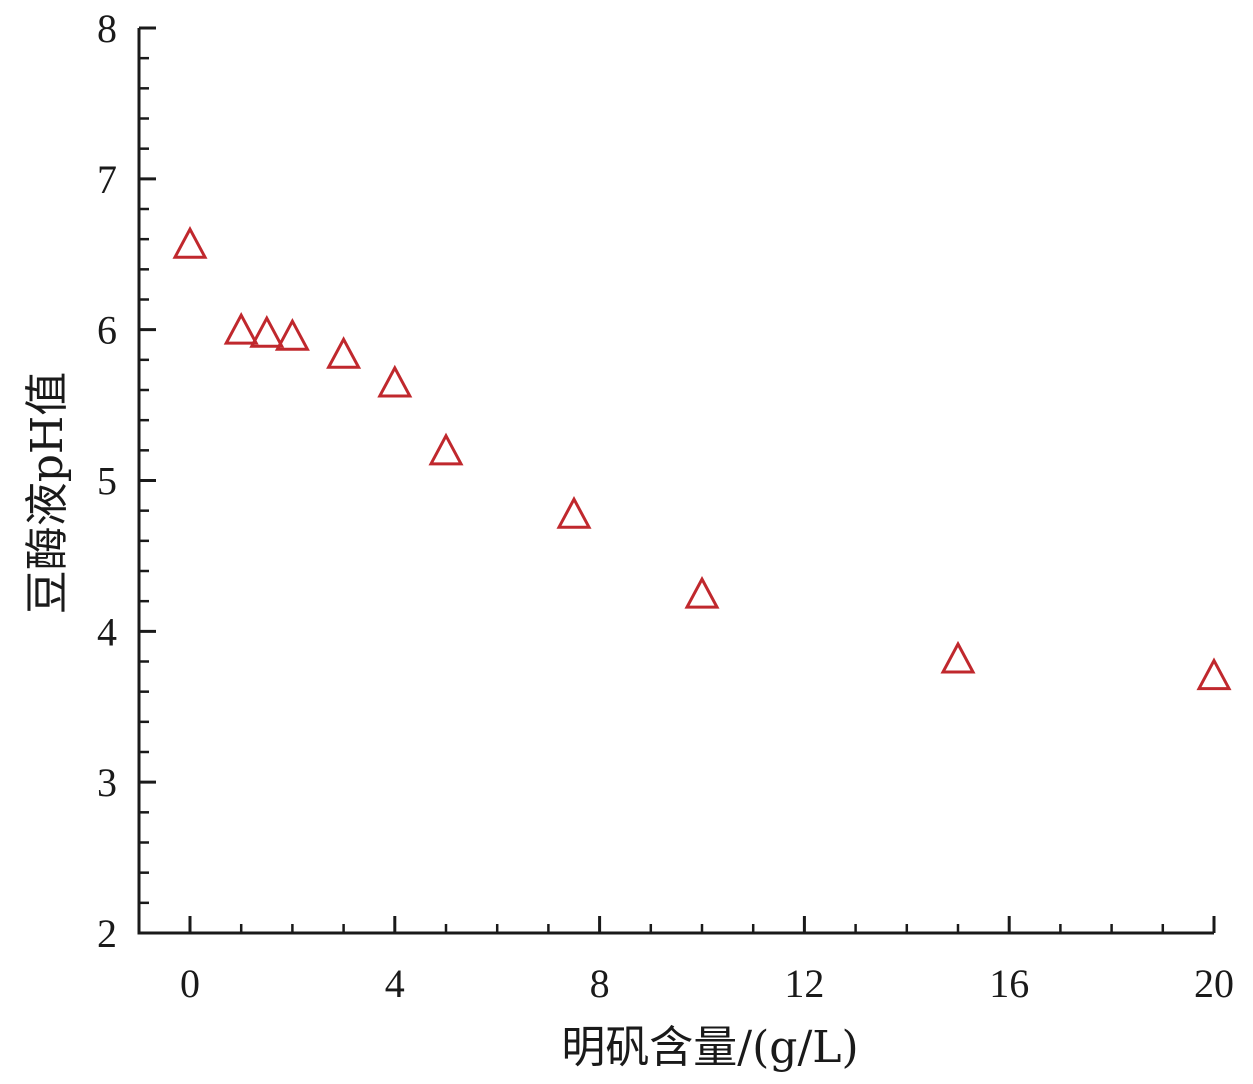 This screenshot has height=1084, width=1253. Describe the element at coordinates (107, 330) in the screenshot. I see `y-tick-label: 6` at that location.